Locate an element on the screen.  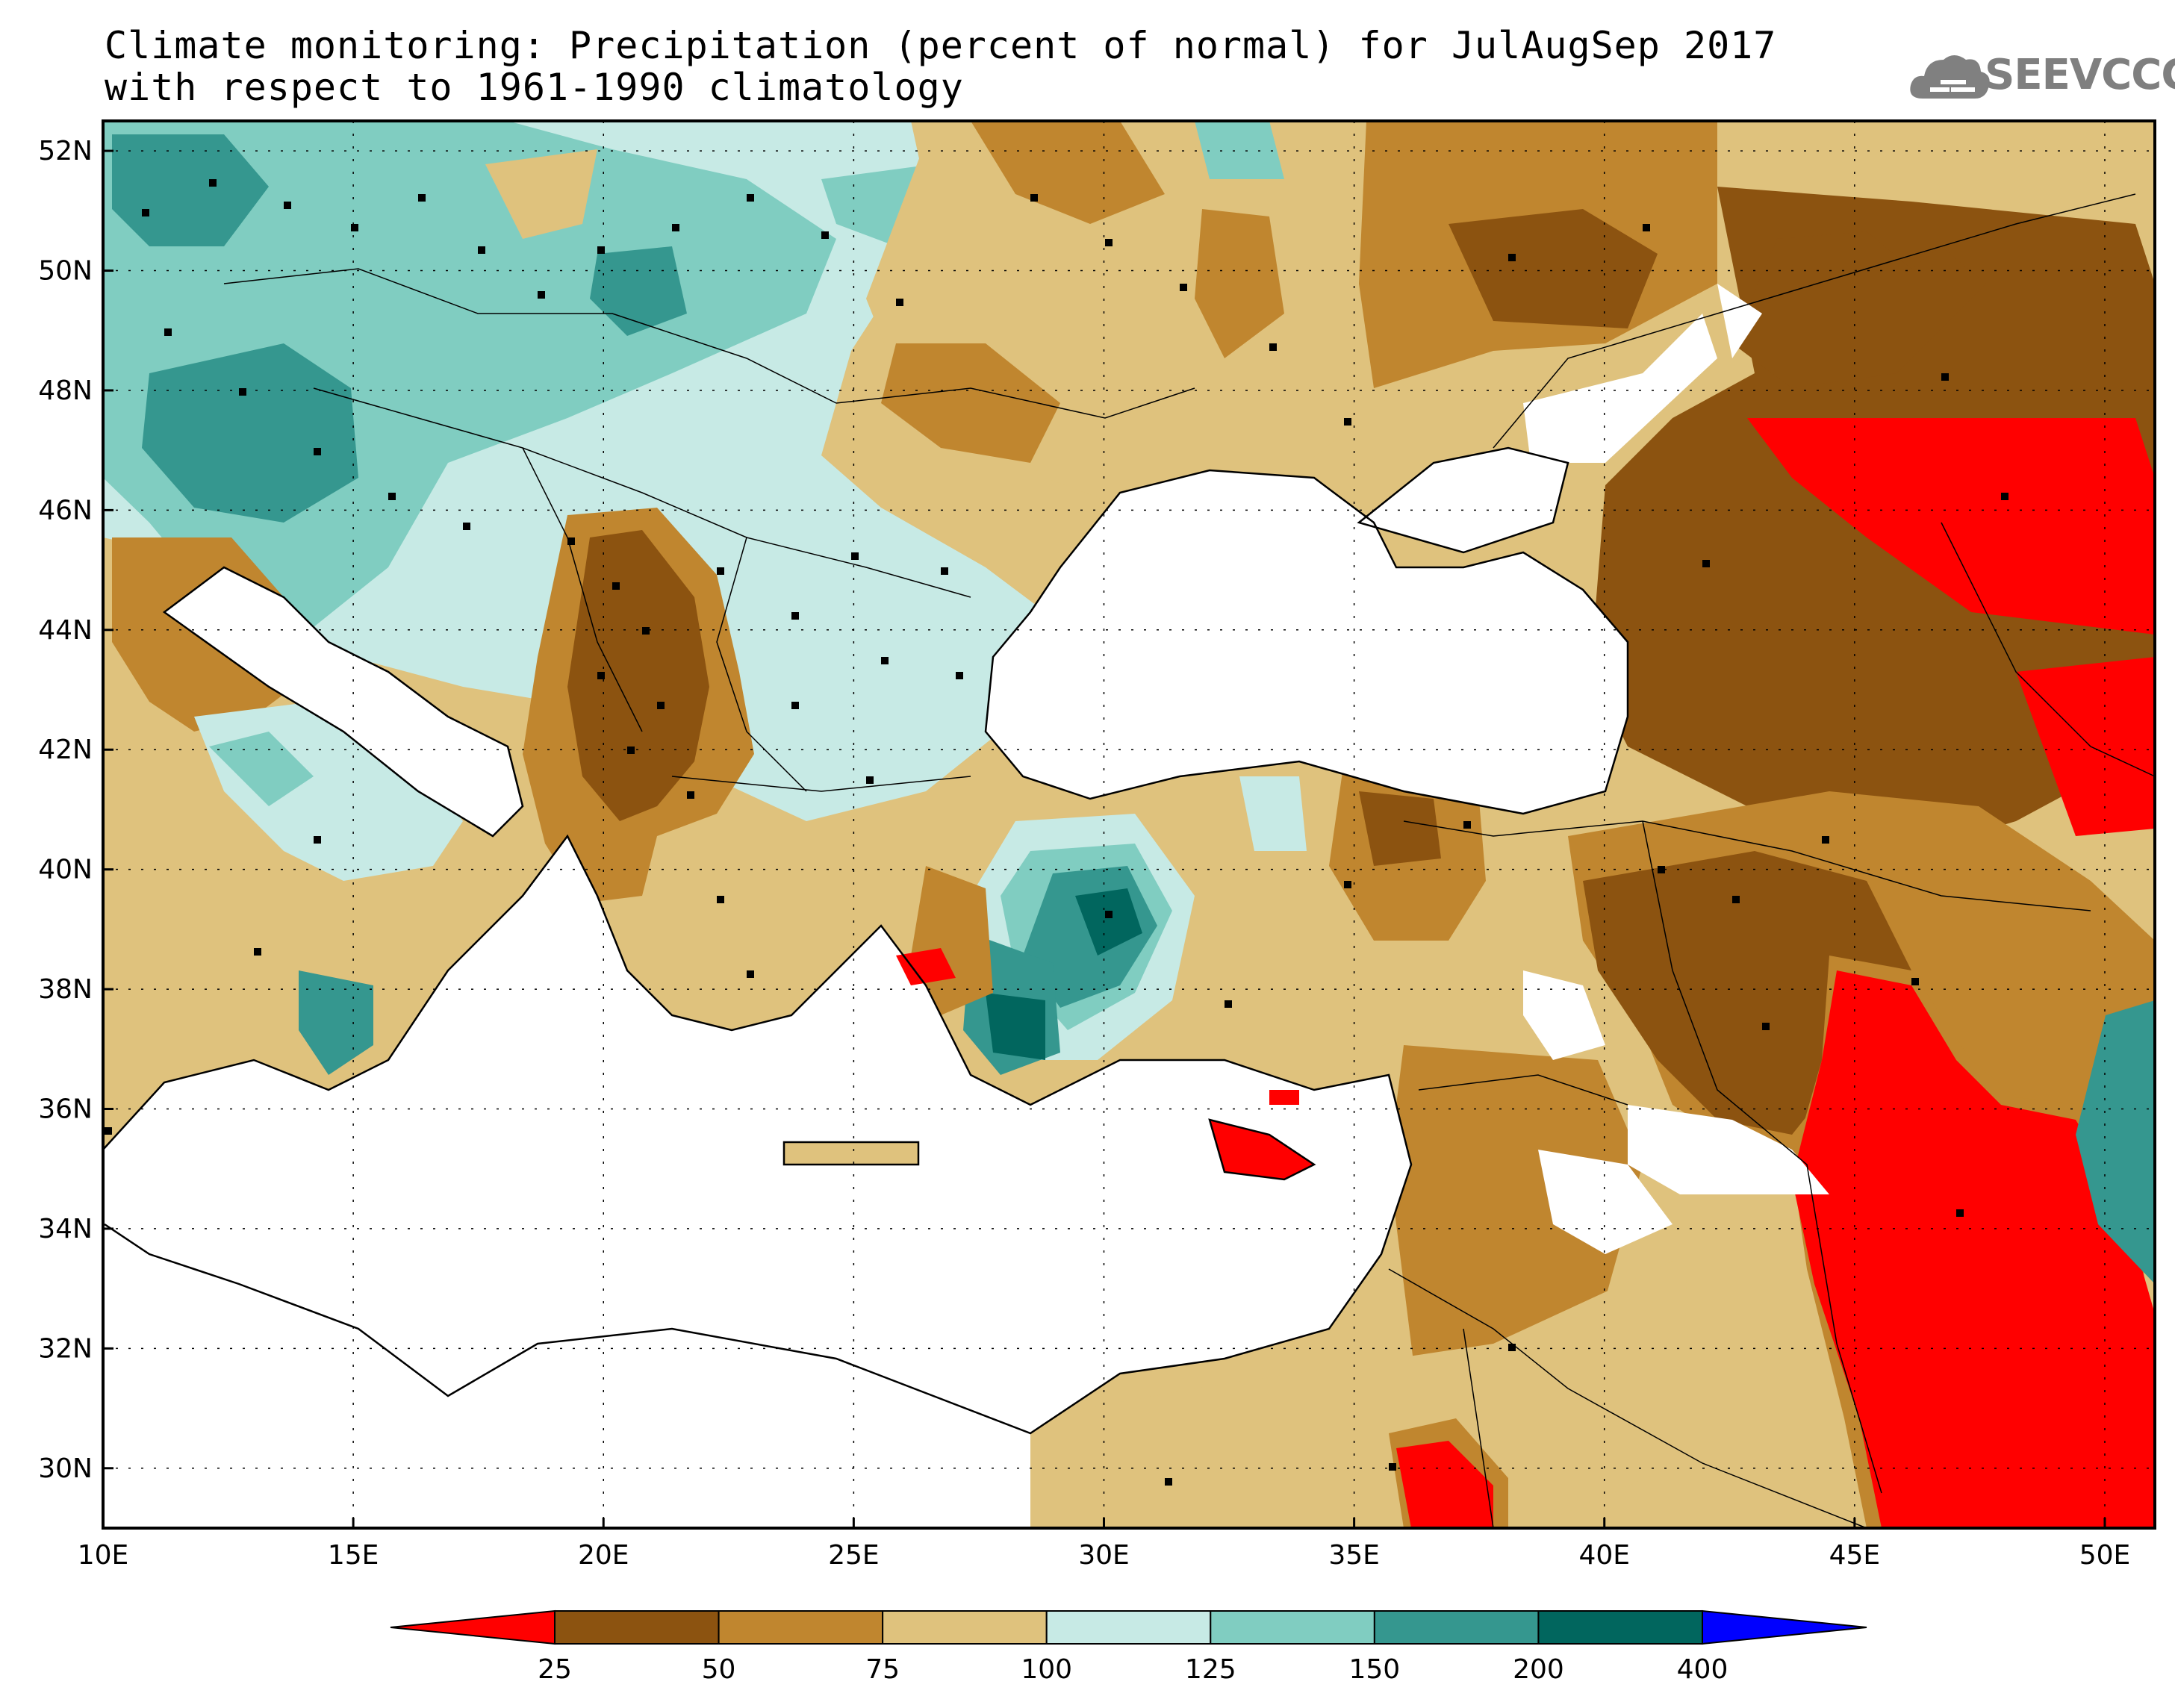
lat-tick-label: 36N is located at coordinates (65, 1109).